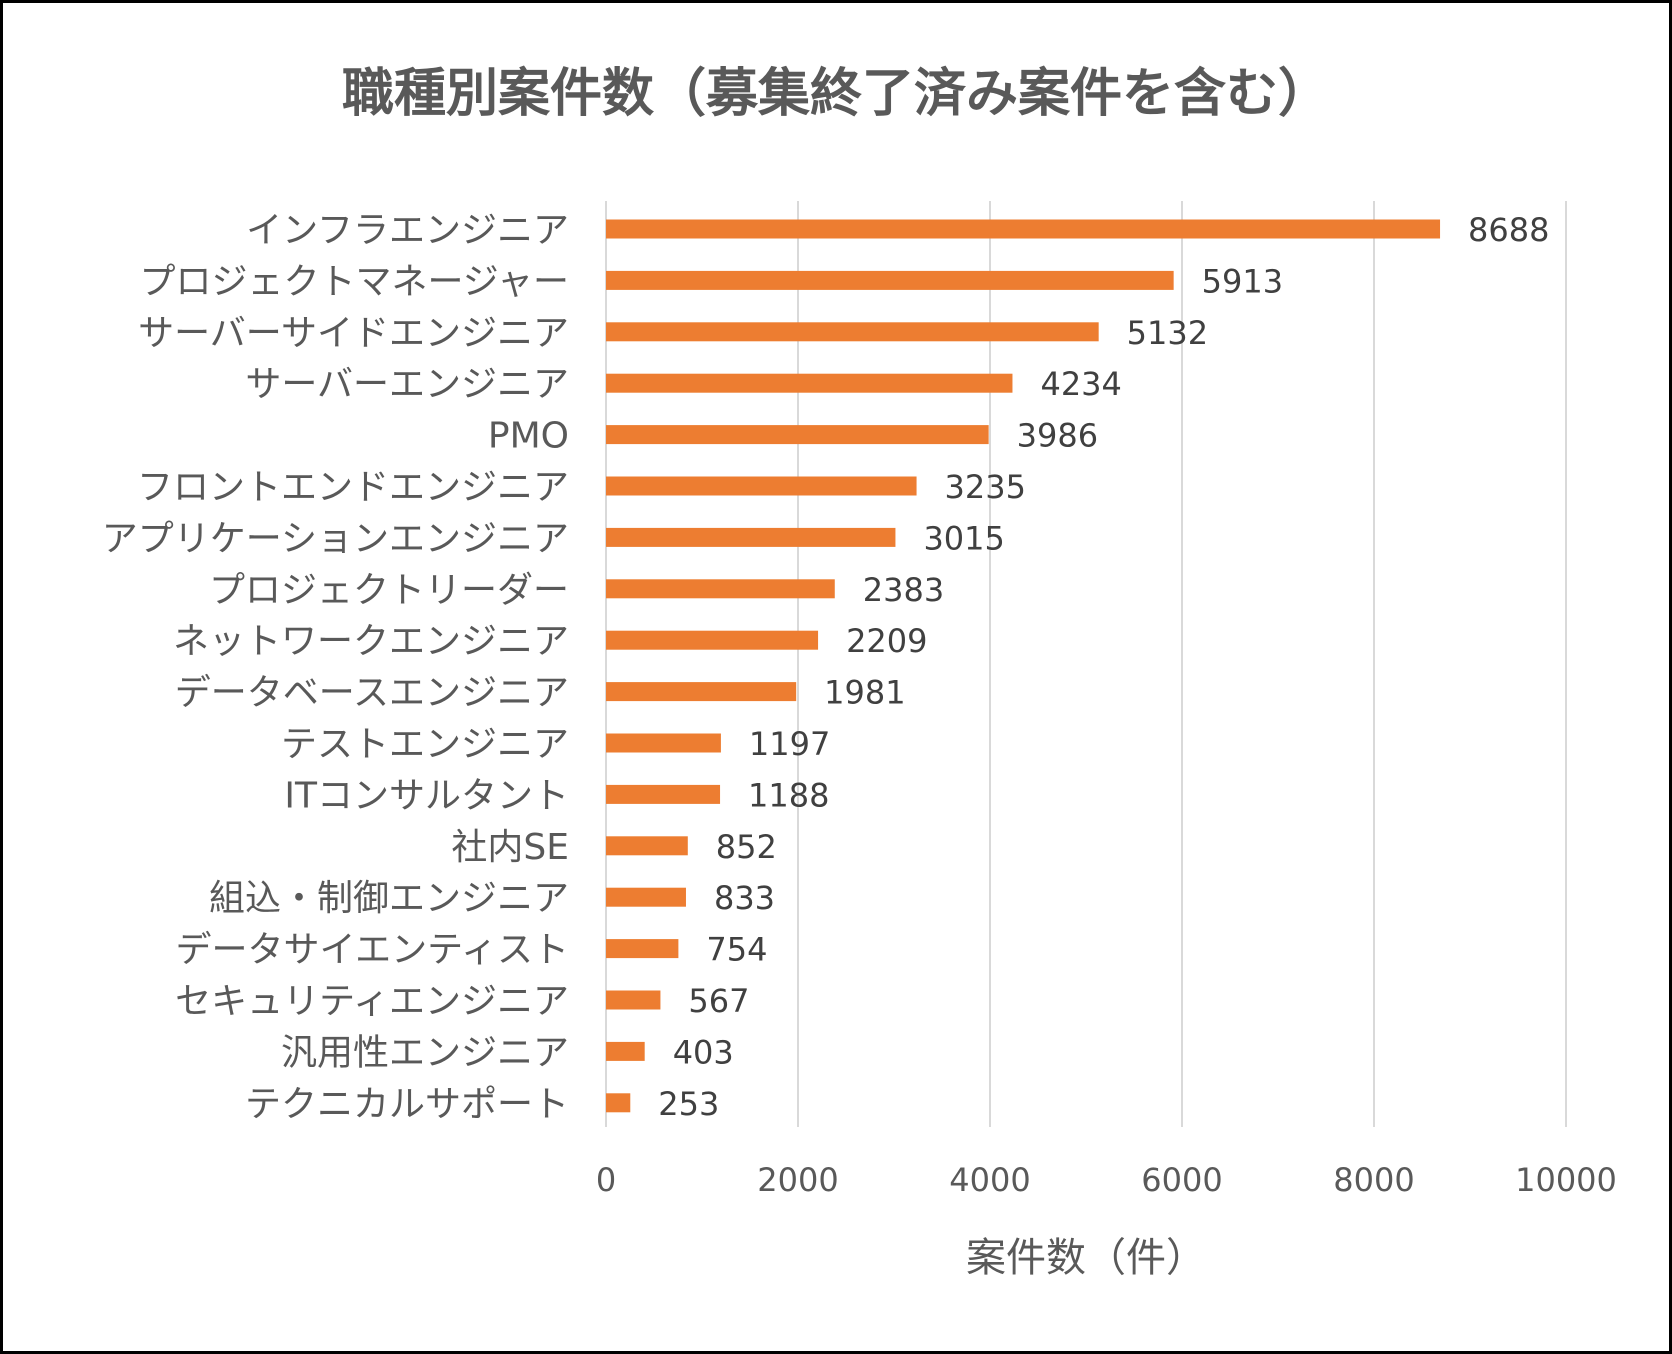 Image resolution: width=1672 pixels, height=1354 pixels. What do you see at coordinates (354, 281) in the screenshot?
I see `category-label: プロジェクトマネージャー` at bounding box center [354, 281].